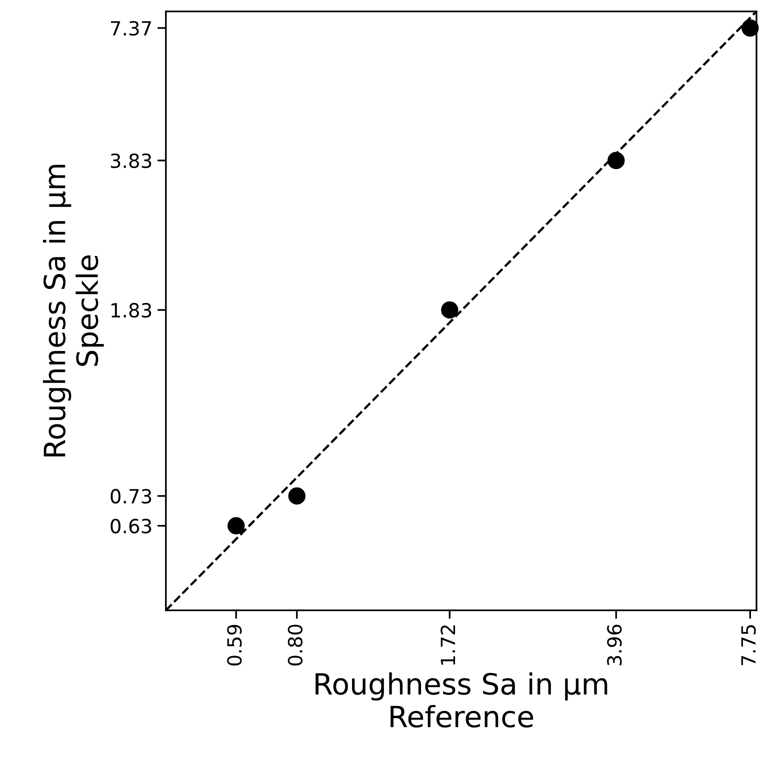 The height and width of the screenshot is (760, 768). What do you see at coordinates (748, 645) in the screenshot?
I see `x-tick-label: 7.75` at bounding box center [748, 645].